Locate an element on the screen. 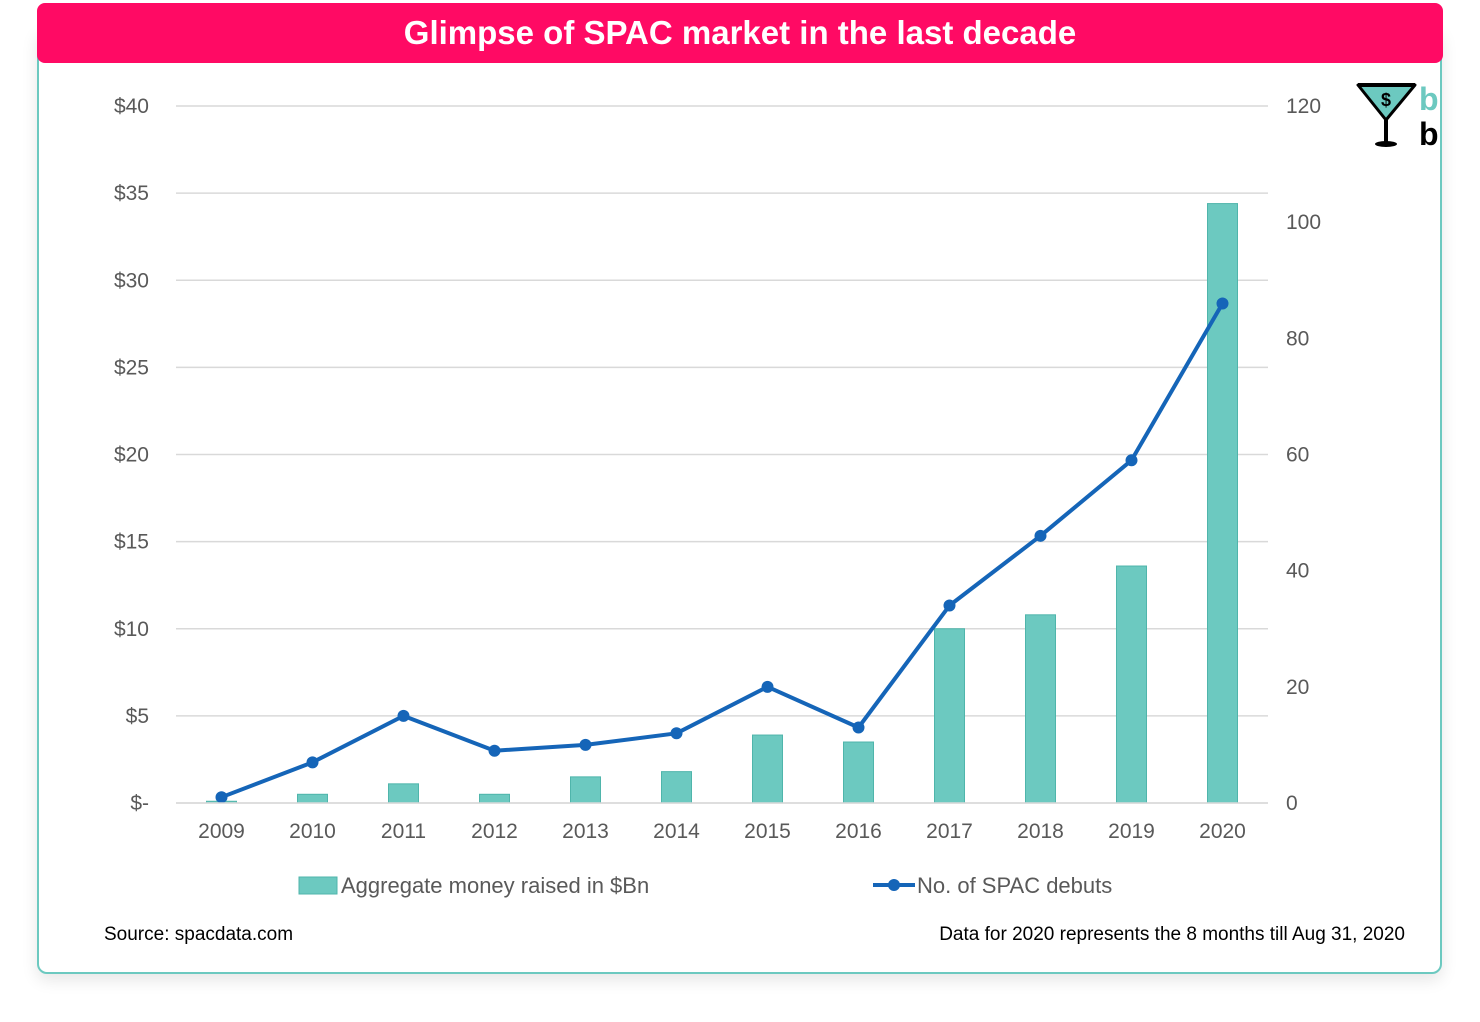 This screenshot has height=1022, width=1480. legend-swatch-bar is located at coordinates (318, 885).